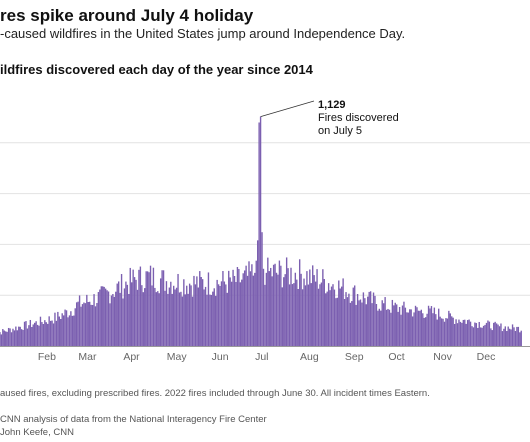 The height and width of the screenshot is (442, 530). Describe the element at coordinates (442, 357) in the screenshot. I see `x-tick-label: Nov` at that location.